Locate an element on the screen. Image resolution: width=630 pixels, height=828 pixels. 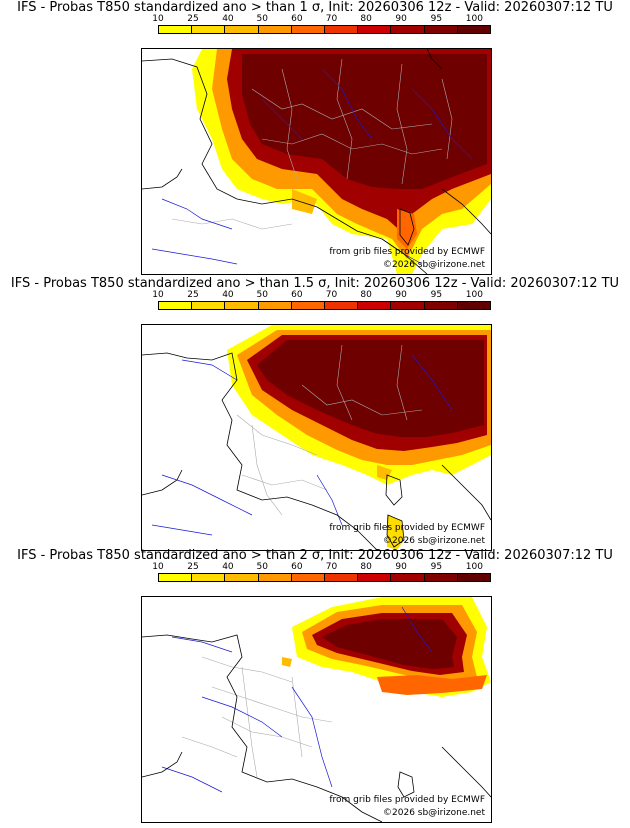
prob-zone-tail is located at coordinates (304, 201).